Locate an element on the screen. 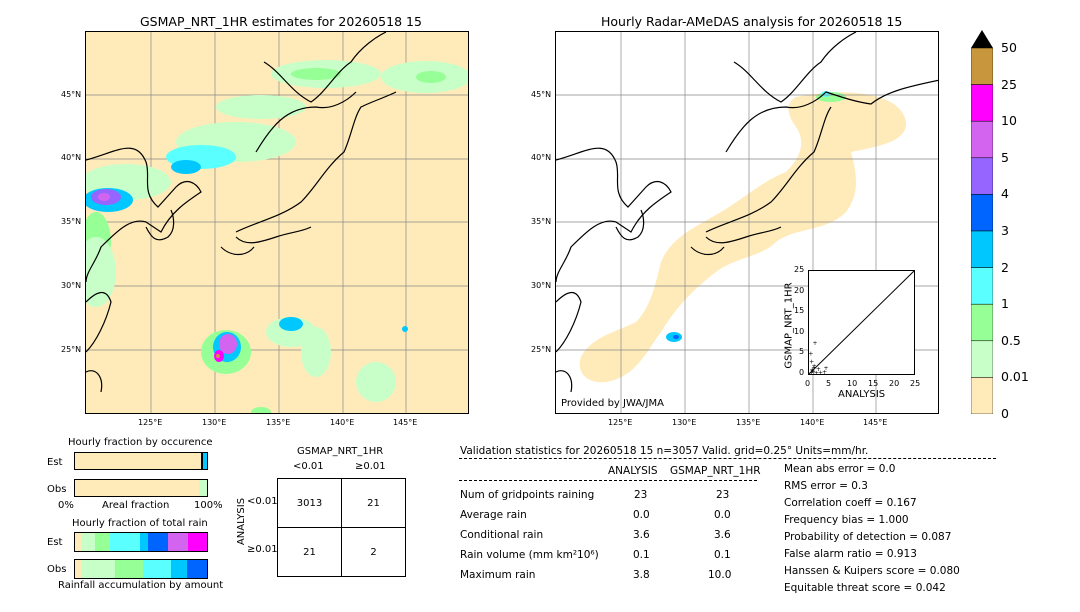  contingency-title: GSMAP_NRT_1HR is located at coordinates (340, 451).